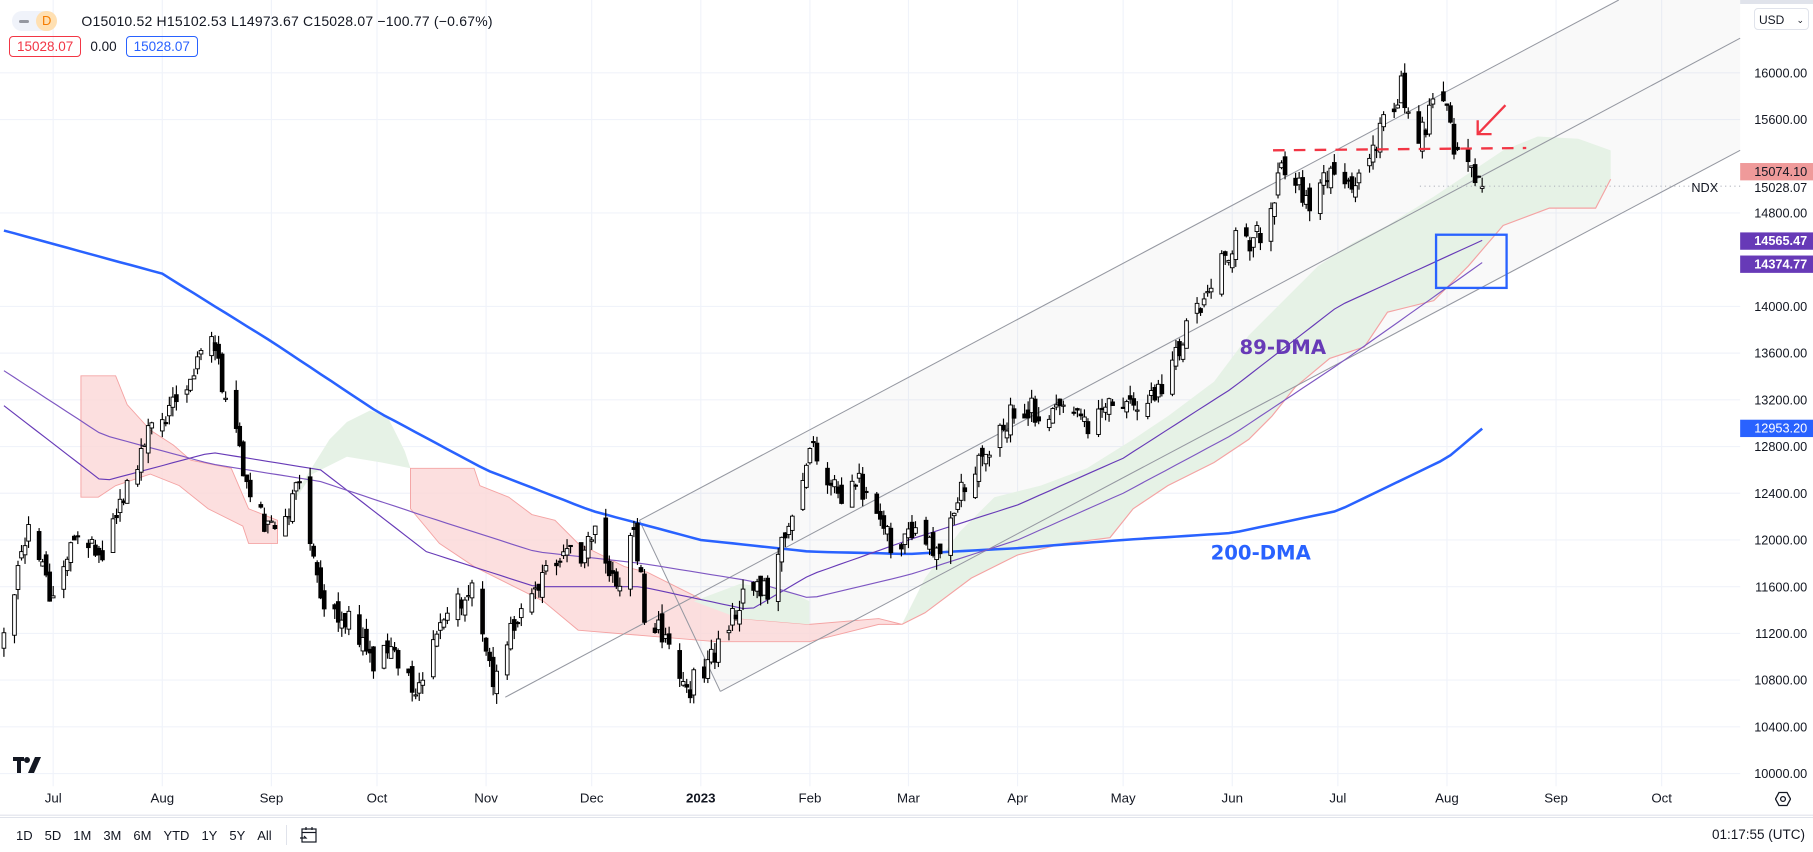 The height and width of the screenshot is (852, 1813). What do you see at coordinates (176, 835) in the screenshot?
I see `range-ytd: YTD` at bounding box center [176, 835].